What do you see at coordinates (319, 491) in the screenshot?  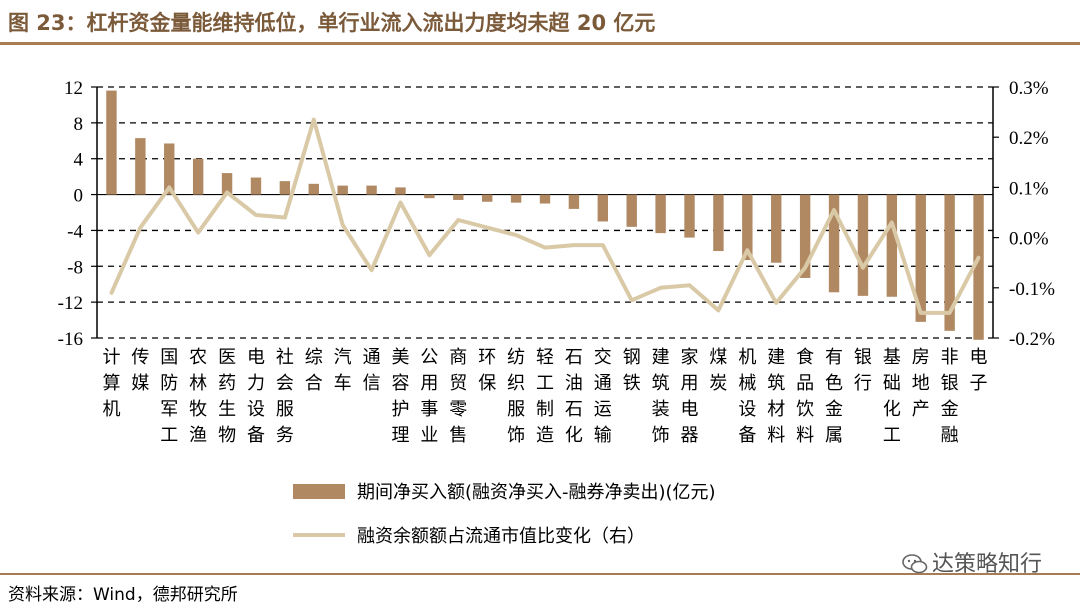 I see `legend-bar-swatch` at bounding box center [319, 491].